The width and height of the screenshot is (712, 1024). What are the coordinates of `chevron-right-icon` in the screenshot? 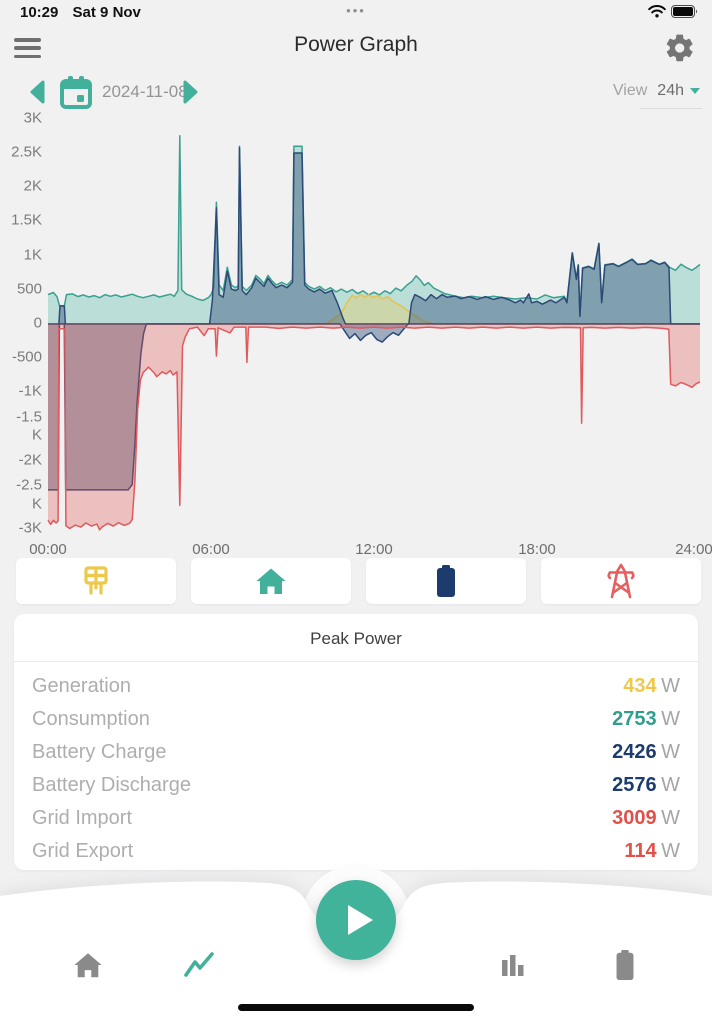 It's located at (191, 92).